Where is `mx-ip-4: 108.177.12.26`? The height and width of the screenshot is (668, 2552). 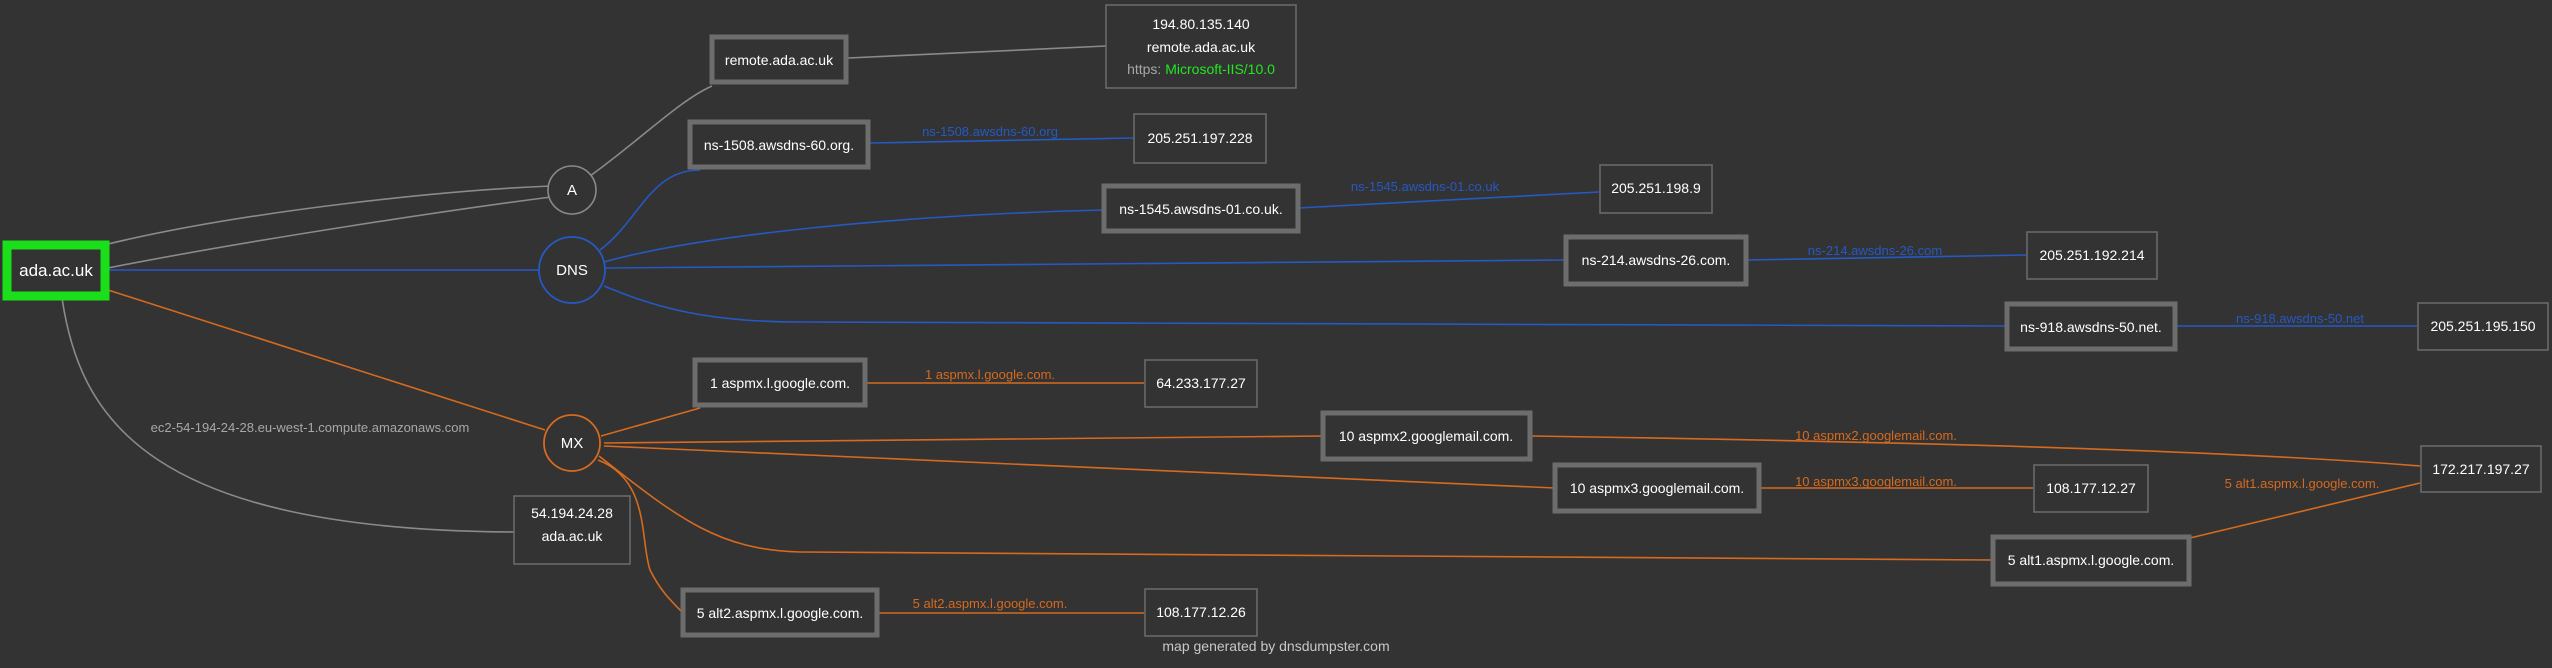 mx-ip-4: 108.177.12.26 is located at coordinates (1201, 612).